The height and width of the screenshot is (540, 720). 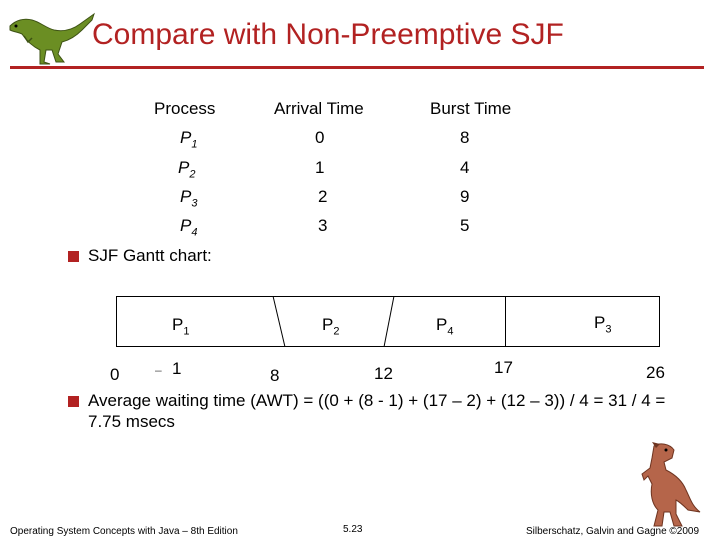 I want to click on title-underline, so click(x=357, y=67).